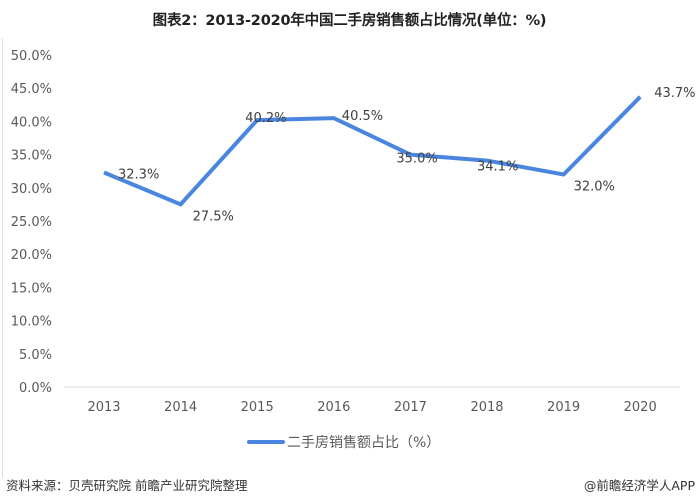 This screenshot has width=699, height=503. What do you see at coordinates (180, 407) in the screenshot?
I see `x-tick-label: 2014` at bounding box center [180, 407].